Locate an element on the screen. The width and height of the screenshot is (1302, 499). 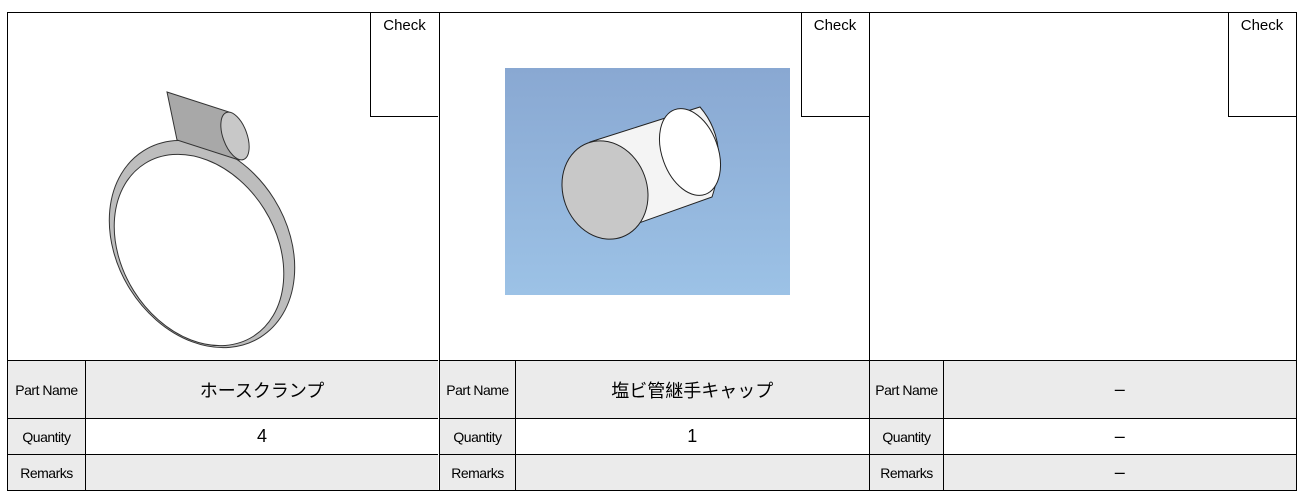
hose-clamp-image is located at coordinates (202, 220).